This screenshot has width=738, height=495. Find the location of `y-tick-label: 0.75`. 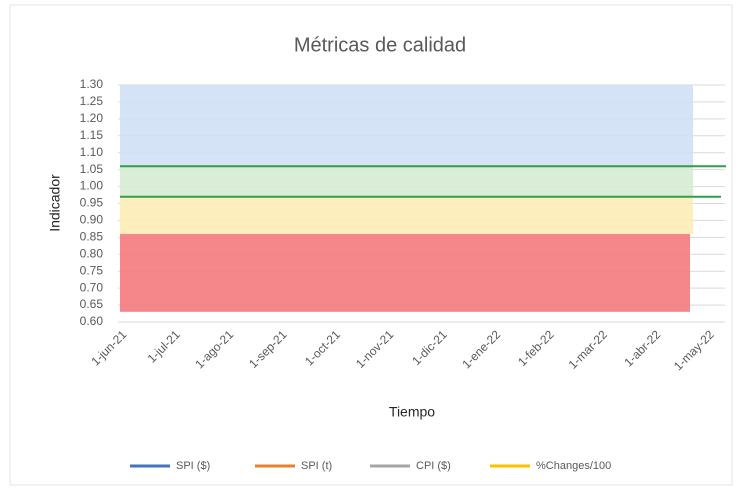

y-tick-label: 0.75 is located at coordinates (92, 270).